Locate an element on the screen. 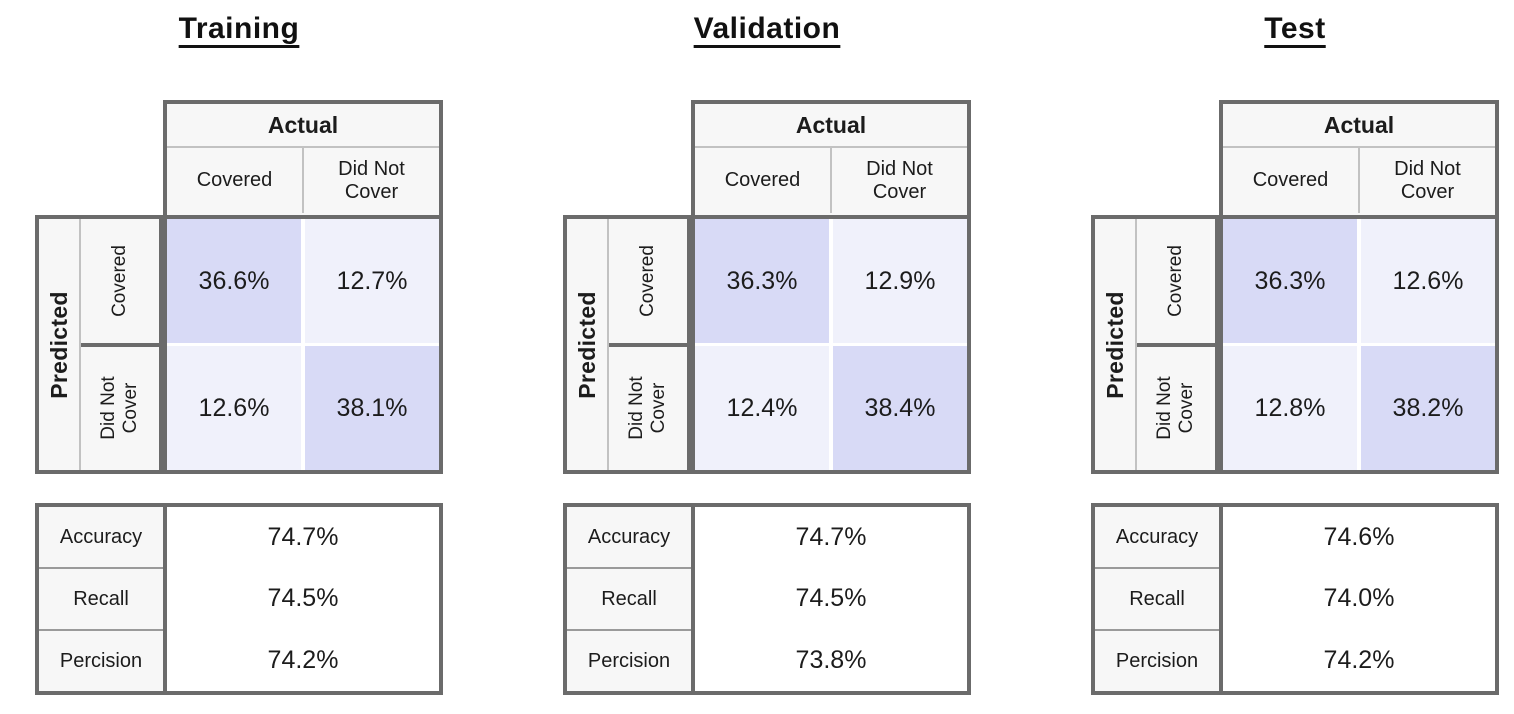 This screenshot has width=1514, height=714. matrix-cells: 36.3% 12.6% 12.8% 38.2% is located at coordinates (1359, 344).